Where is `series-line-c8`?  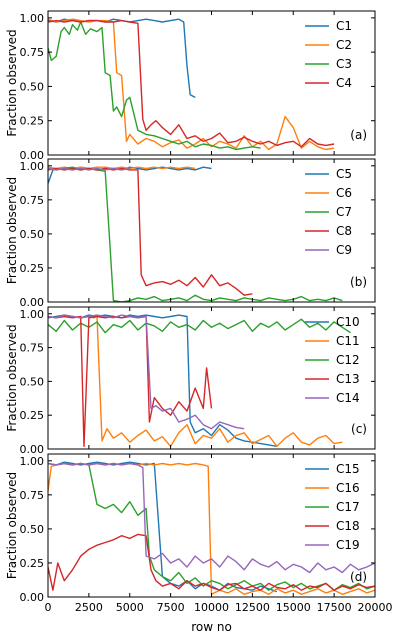
series-line-c8 is located at coordinates (150, 231).